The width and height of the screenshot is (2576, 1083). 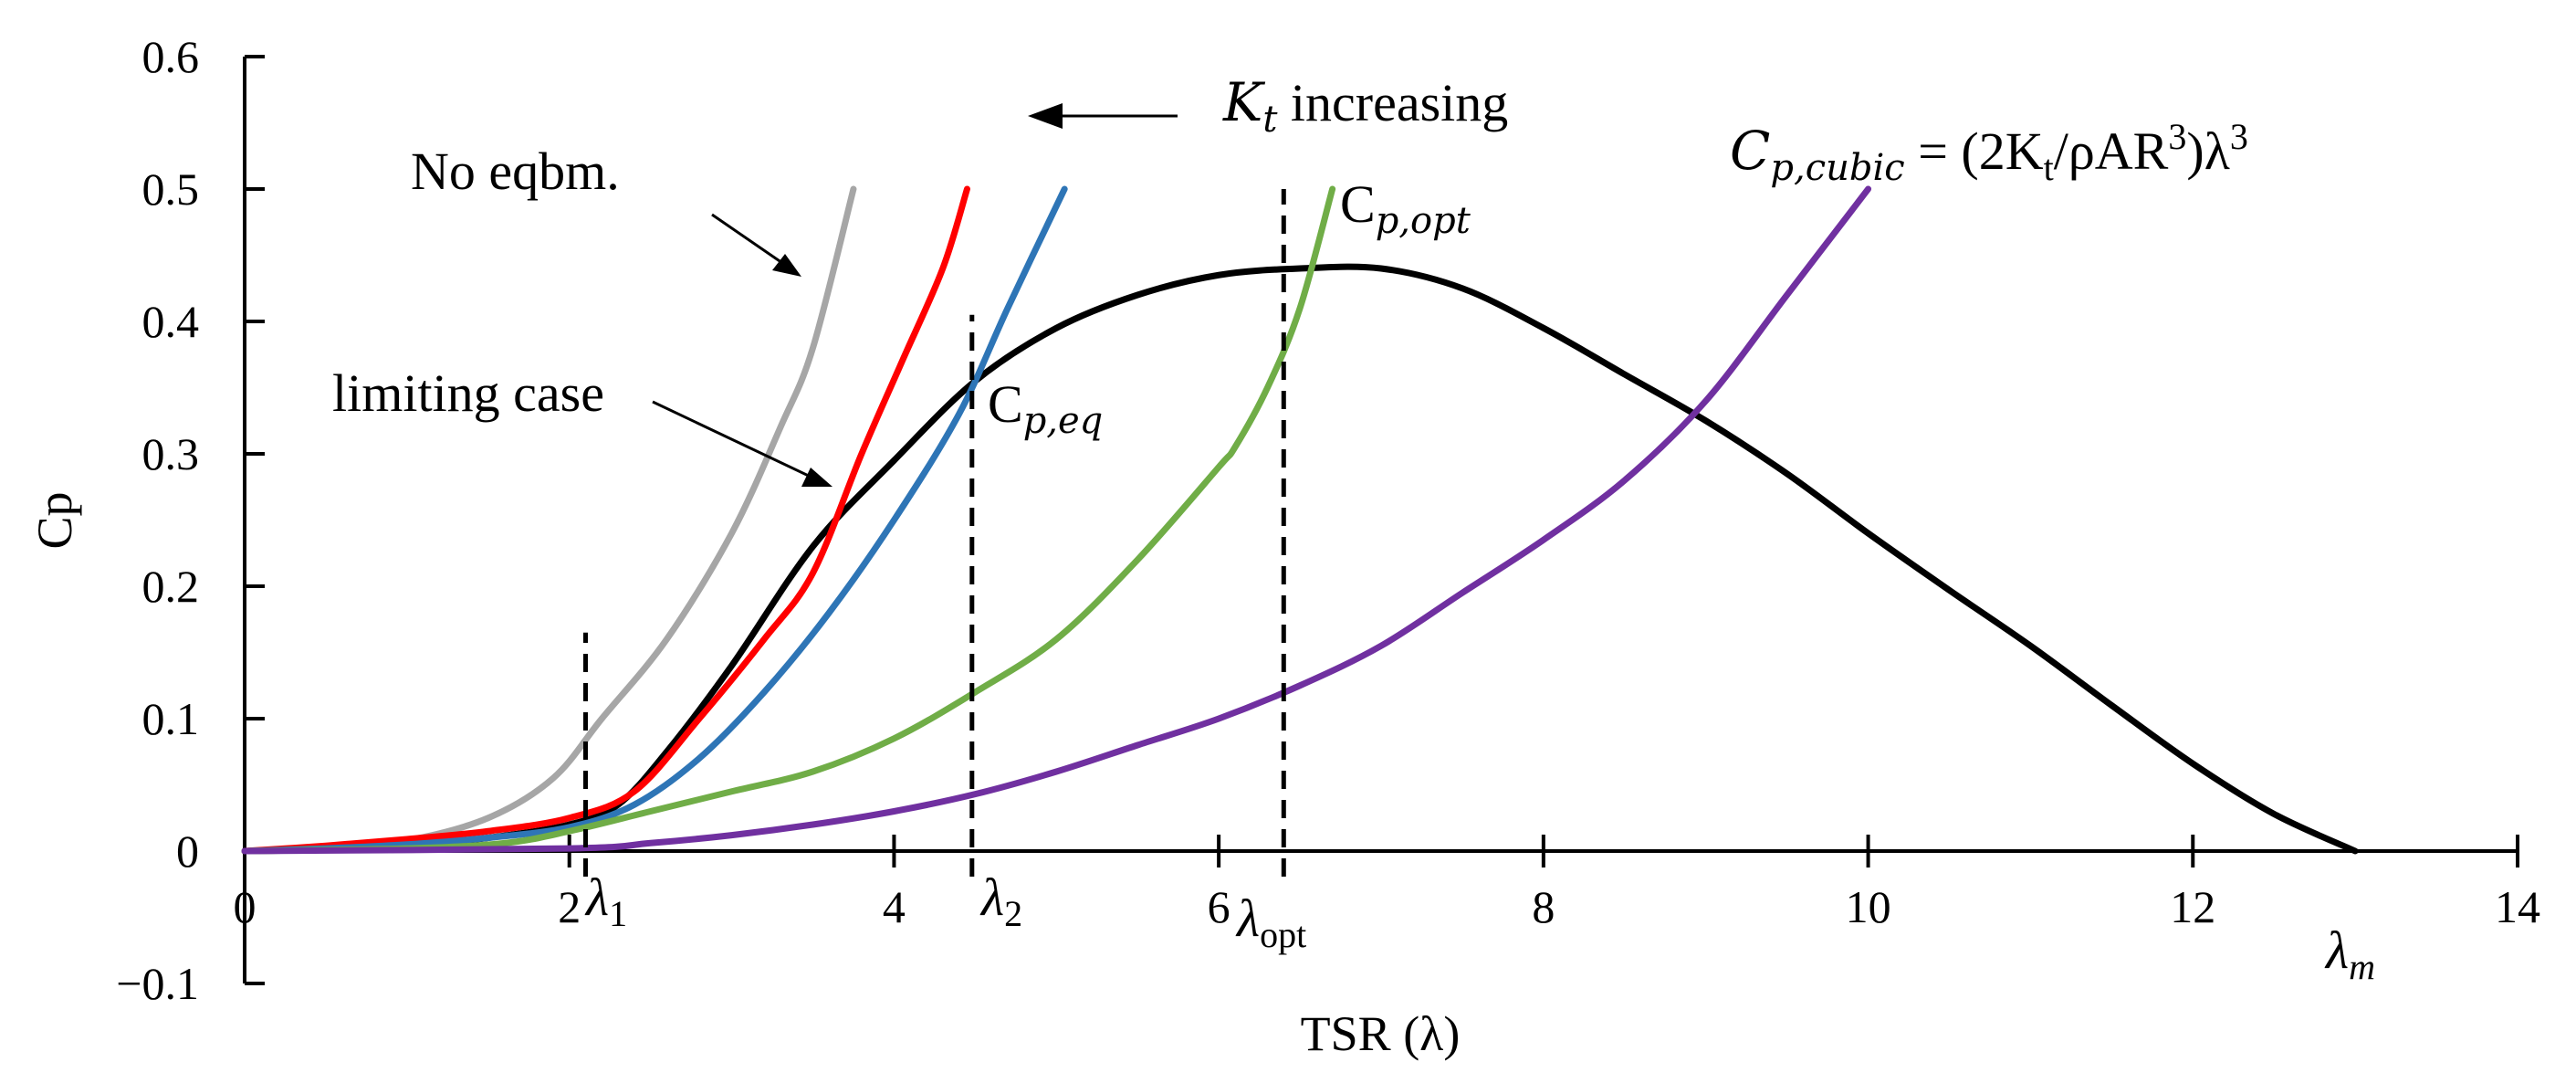 I want to click on y-tick-label: 0.3, so click(x=171, y=453).